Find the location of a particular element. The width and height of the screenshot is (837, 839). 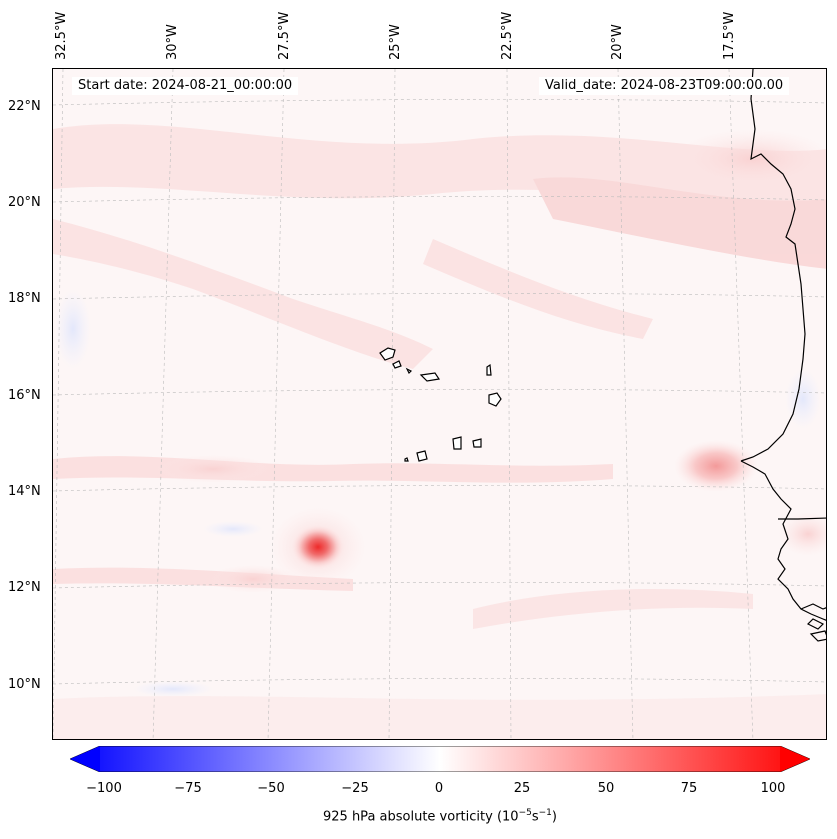

colorbar-tick: −25 is located at coordinates (355, 788).